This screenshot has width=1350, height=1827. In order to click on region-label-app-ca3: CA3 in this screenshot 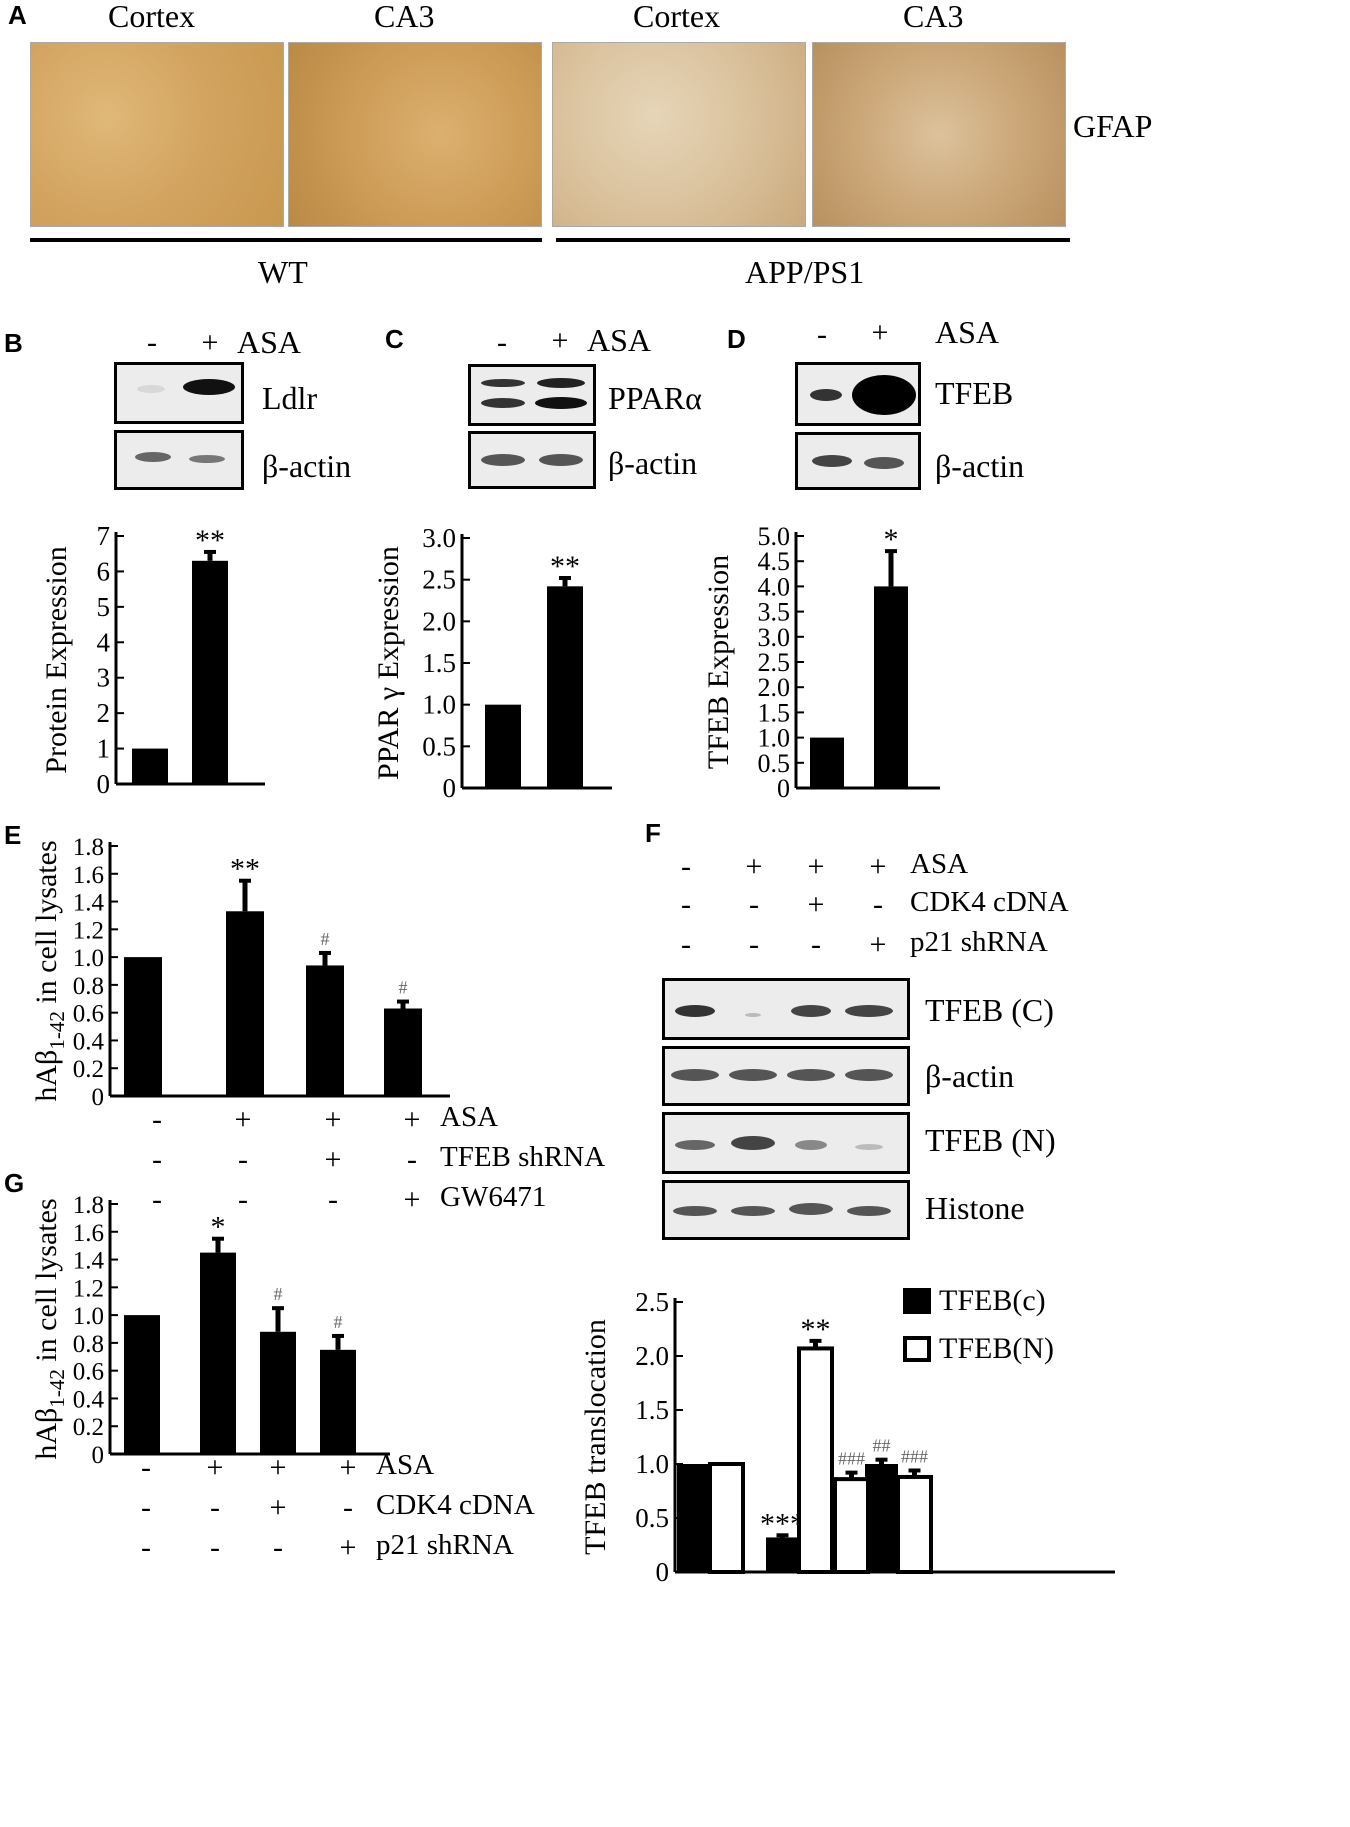, I will do `click(933, 17)`.